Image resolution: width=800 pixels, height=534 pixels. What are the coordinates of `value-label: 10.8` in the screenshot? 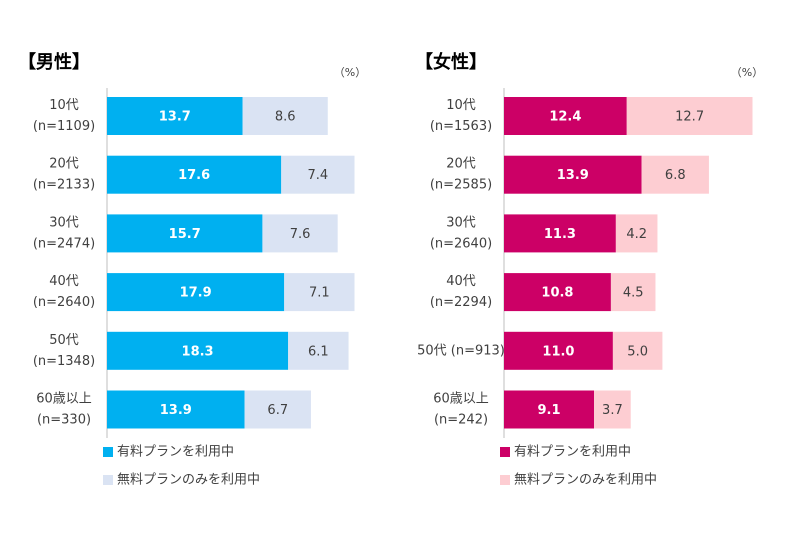 It's located at (557, 293).